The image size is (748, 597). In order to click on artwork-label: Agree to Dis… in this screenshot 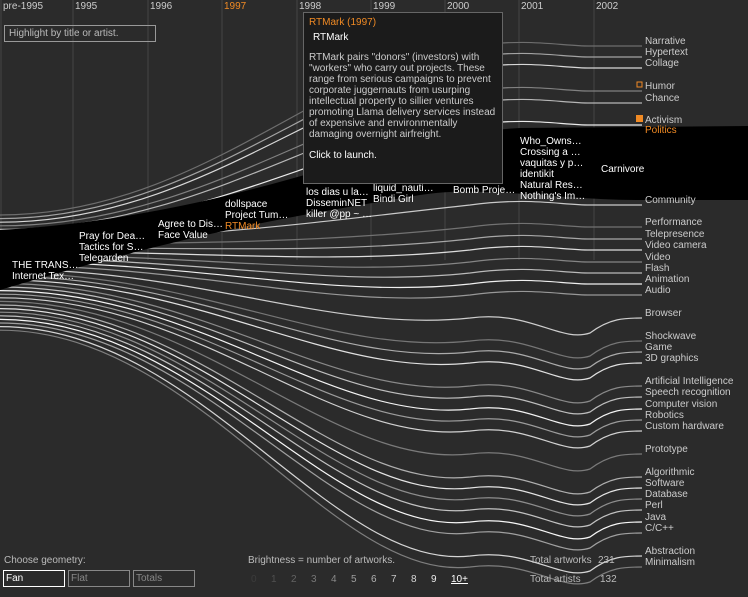, I will do `click(191, 224)`.